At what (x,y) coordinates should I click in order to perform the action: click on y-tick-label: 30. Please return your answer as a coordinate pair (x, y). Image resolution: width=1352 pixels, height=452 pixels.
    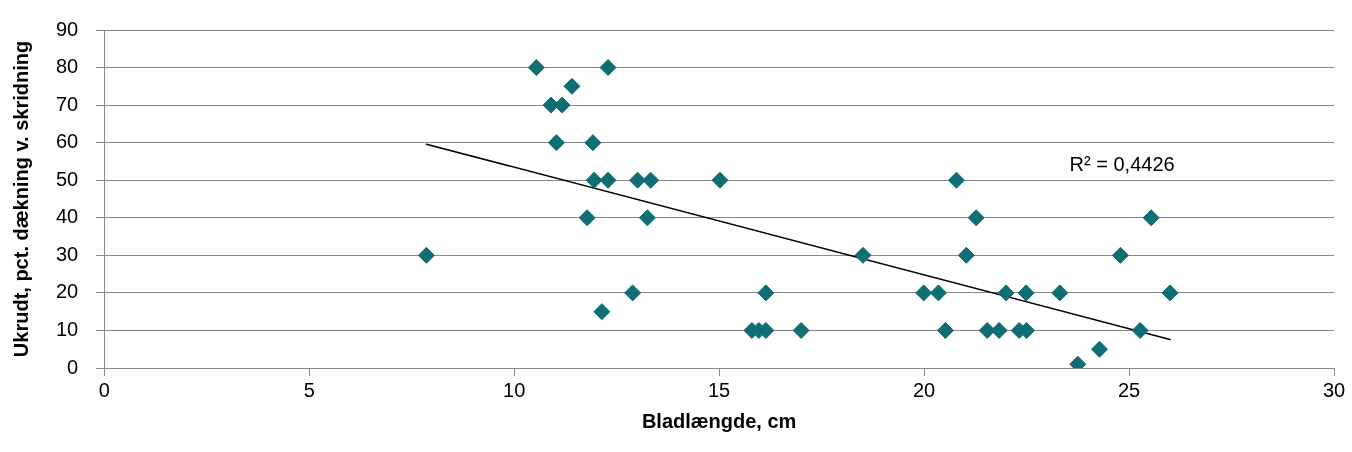
    Looking at the image, I should click on (67, 253).